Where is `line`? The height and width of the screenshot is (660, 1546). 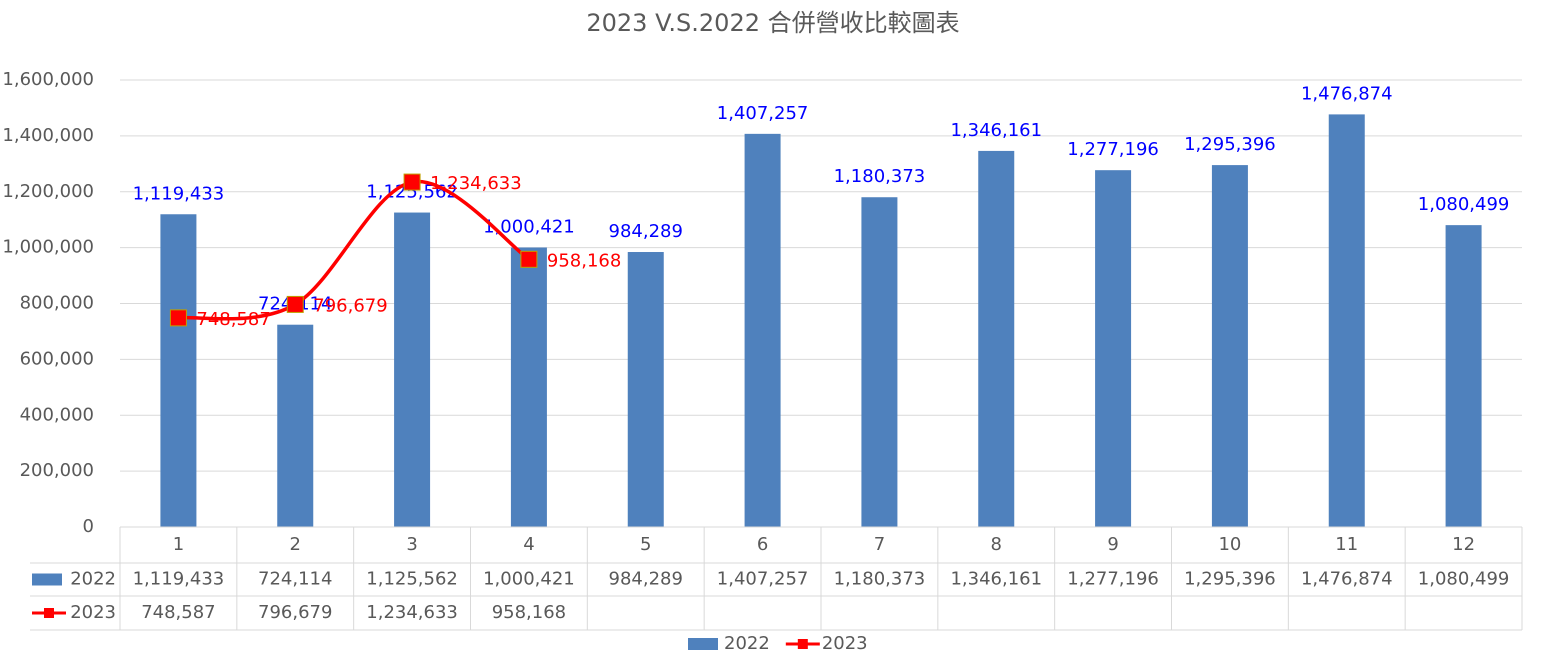
line is located at coordinates (354, 250).